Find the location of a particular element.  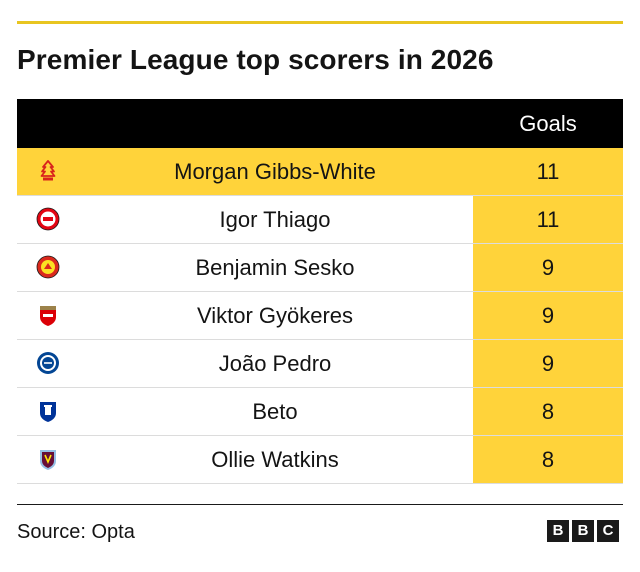

source-note: Source: Opta is located at coordinates (76, 532).